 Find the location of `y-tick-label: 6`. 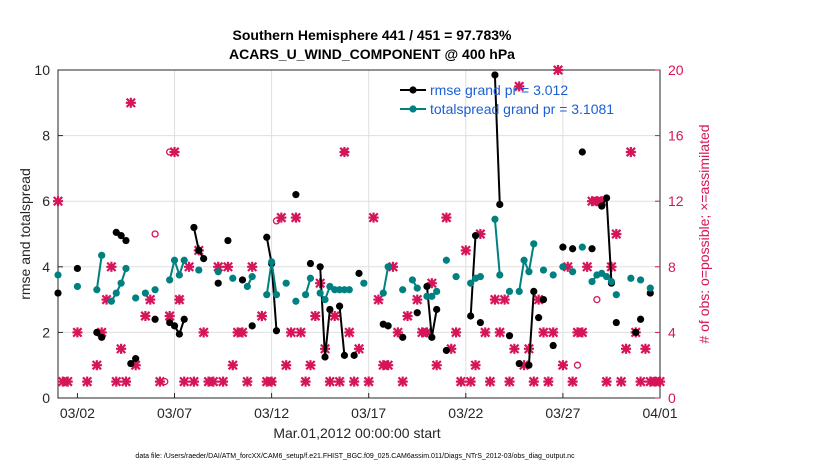

y-tick-label: 6 is located at coordinates (46, 201).